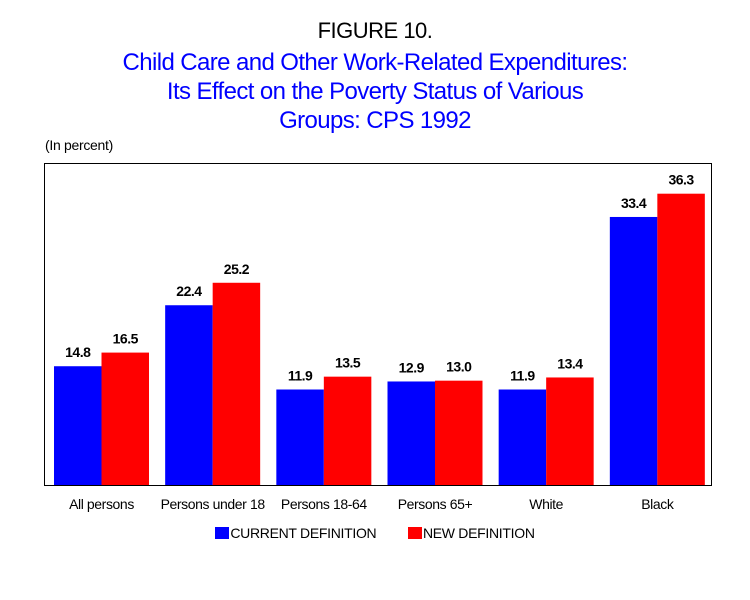 The image size is (750, 600). I want to click on legend-swatch-new, so click(414, 533).